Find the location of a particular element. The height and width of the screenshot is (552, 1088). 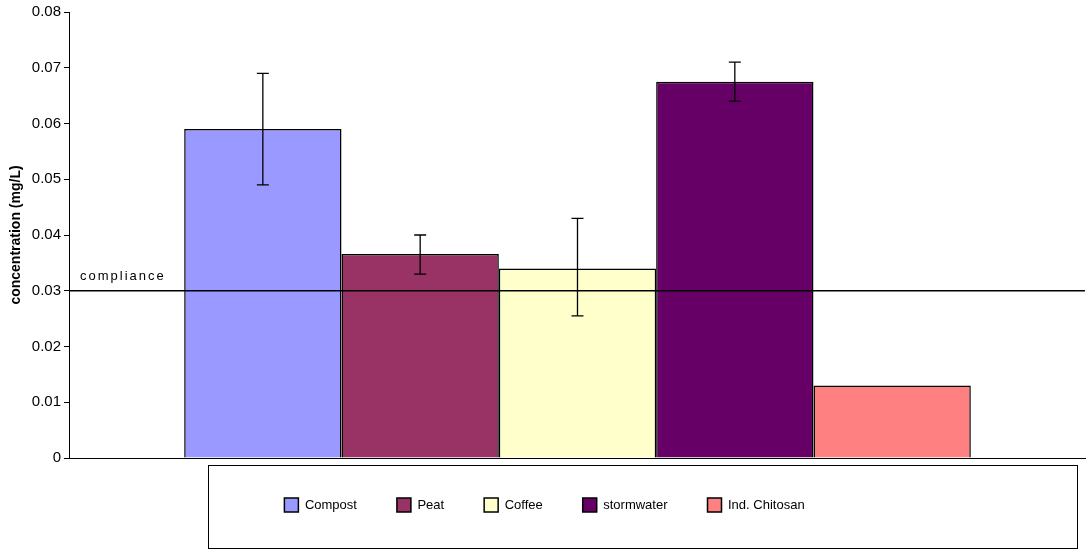

legend-label: Coffee is located at coordinates (523, 504).